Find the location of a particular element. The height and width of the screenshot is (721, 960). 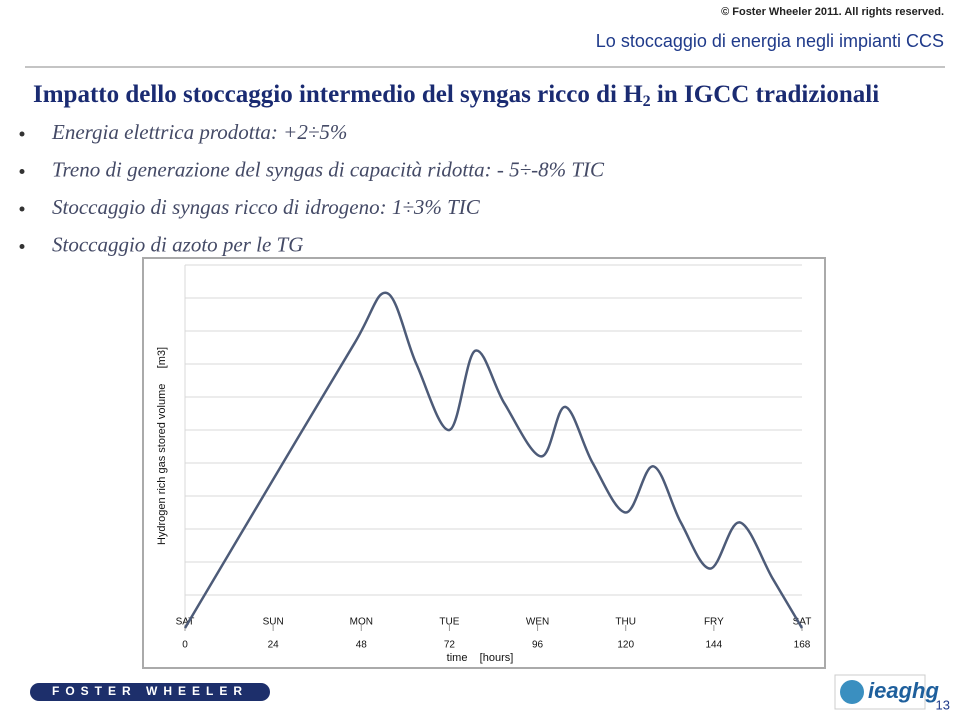

y-axis-label: Hydrogen rich gas stored volume [m3] is located at coordinates (162, 446).